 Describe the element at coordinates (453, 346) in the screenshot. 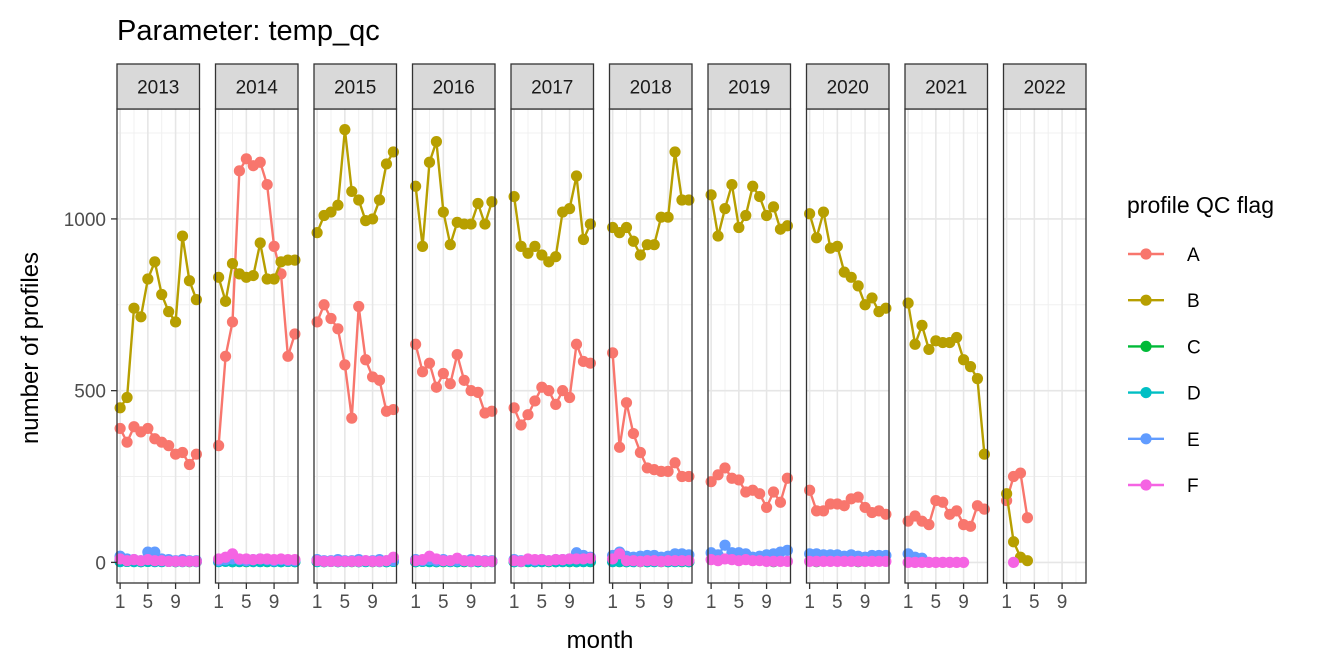

I see `panel-background` at that location.